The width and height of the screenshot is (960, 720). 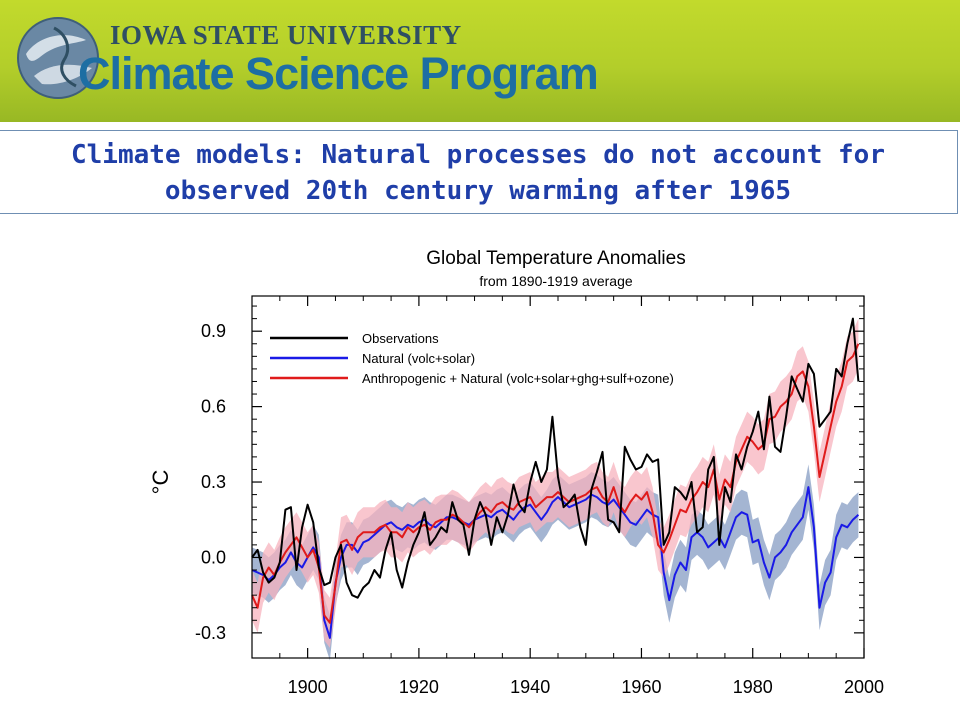 I want to click on x-tick-label: 2000, so click(x=864, y=687).